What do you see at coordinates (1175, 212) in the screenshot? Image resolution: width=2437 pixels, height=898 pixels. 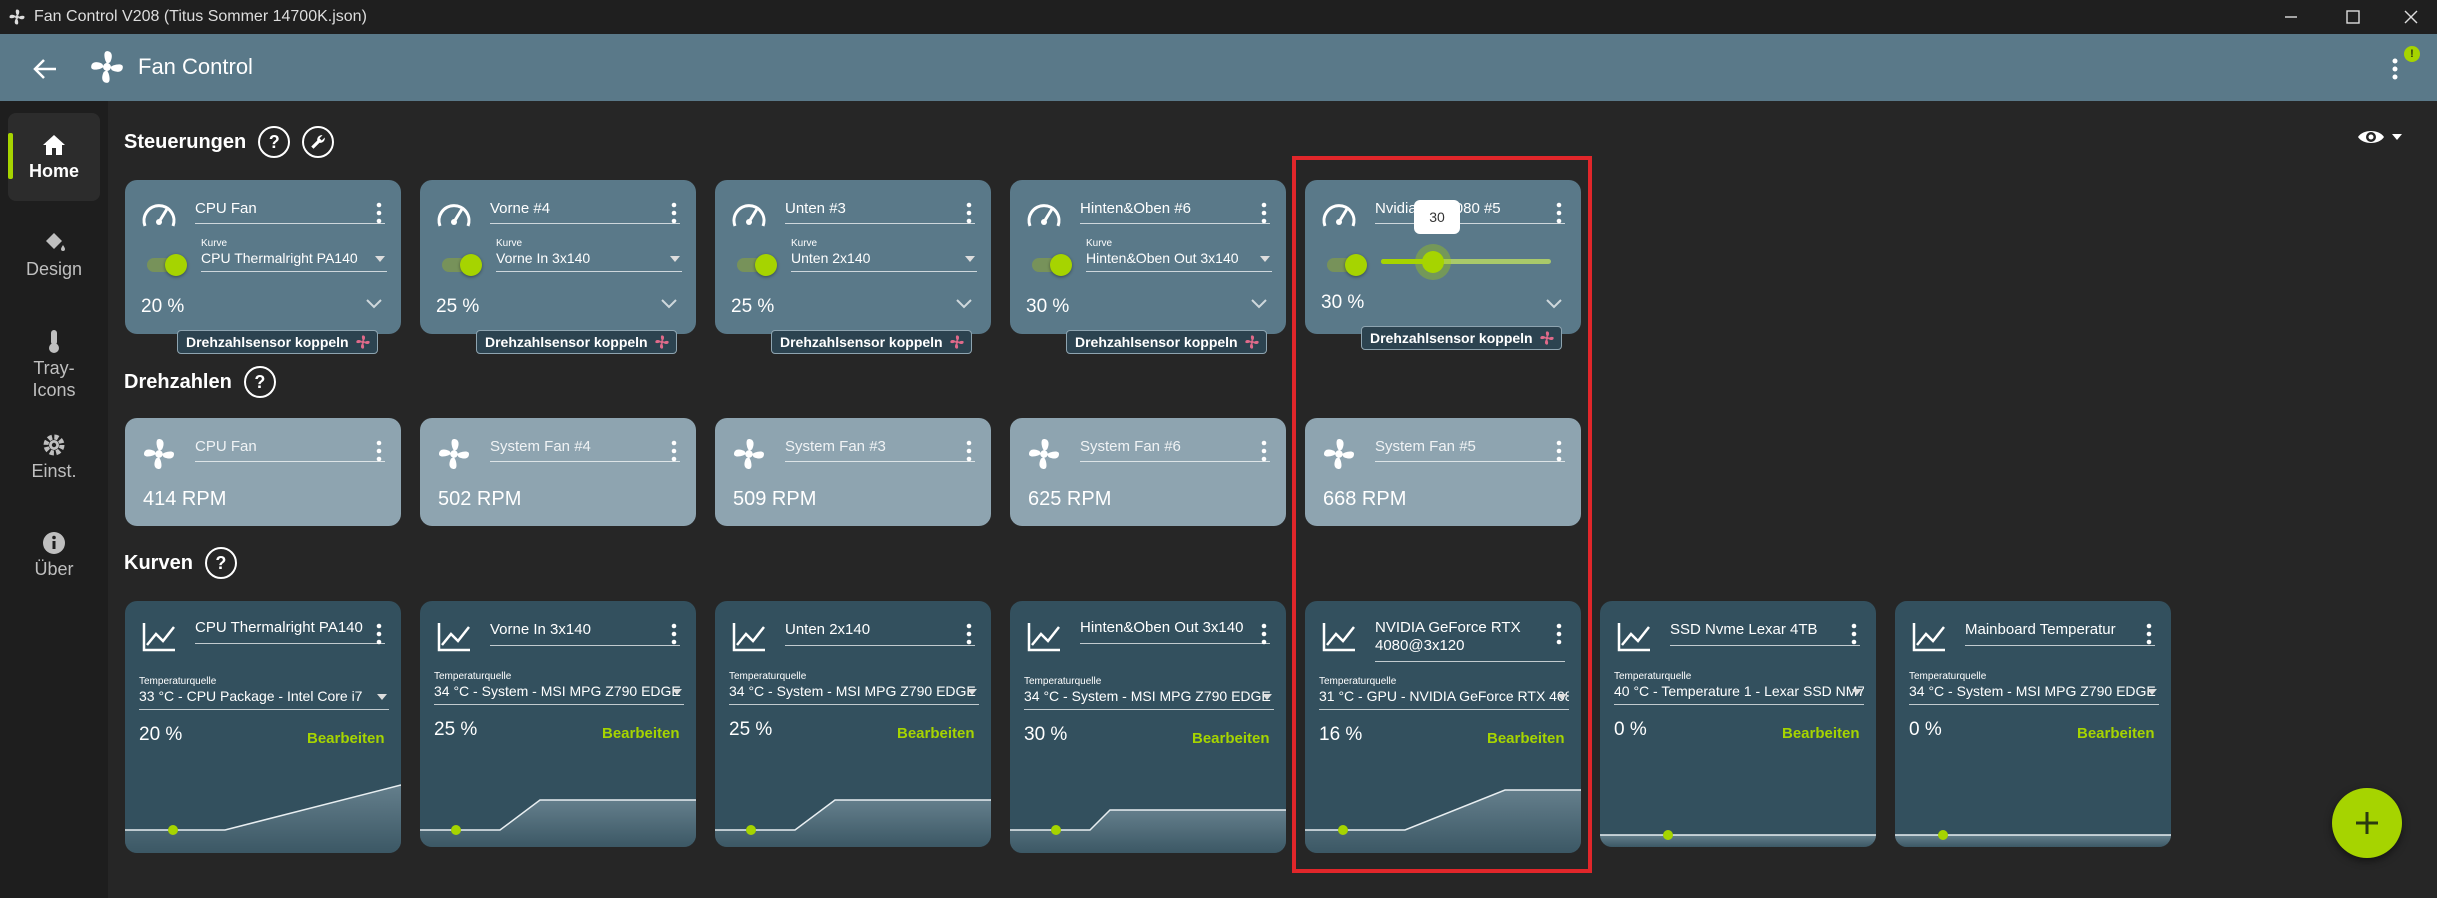 I see `control-name-field: Hinten&Oben #6` at bounding box center [1175, 212].